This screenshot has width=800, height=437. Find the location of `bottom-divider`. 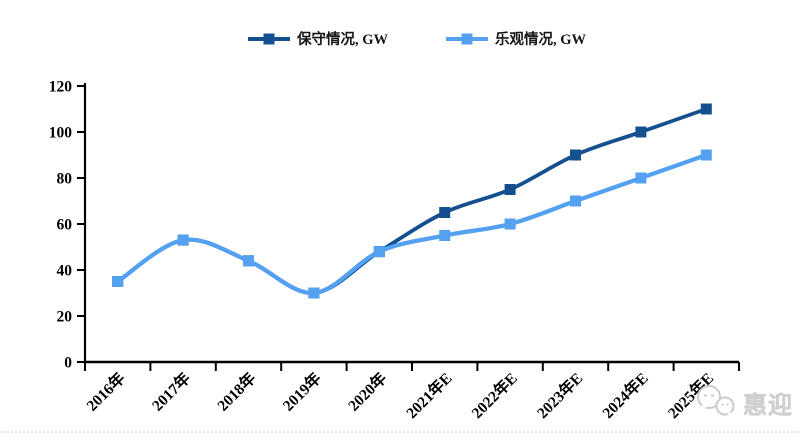

bottom-divider is located at coordinates (400, 432).